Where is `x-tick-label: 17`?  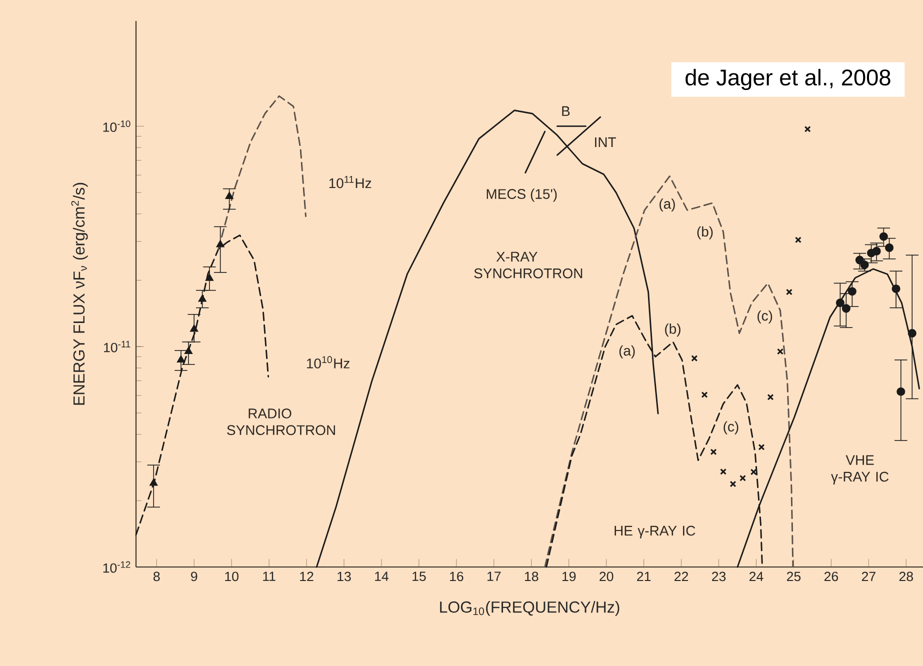
x-tick-label: 17 is located at coordinates (494, 576).